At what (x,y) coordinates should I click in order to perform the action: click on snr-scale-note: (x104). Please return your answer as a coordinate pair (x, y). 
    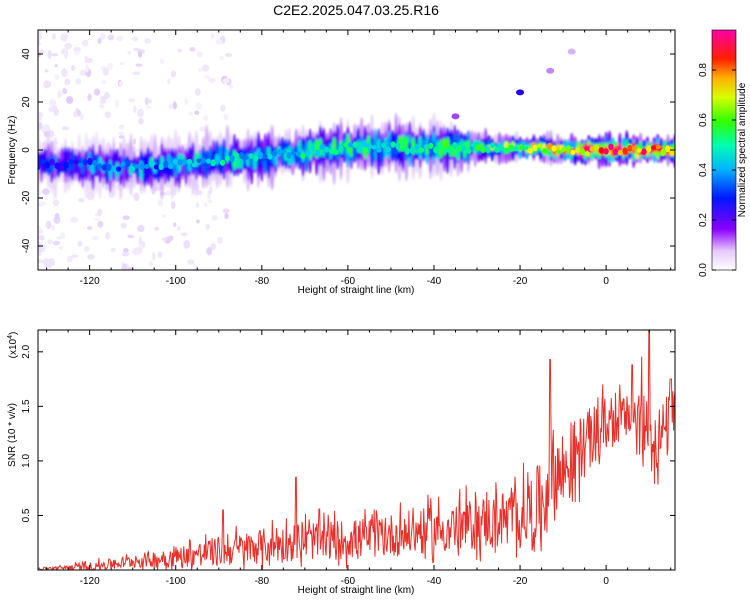
    Looking at the image, I should click on (13, 345).